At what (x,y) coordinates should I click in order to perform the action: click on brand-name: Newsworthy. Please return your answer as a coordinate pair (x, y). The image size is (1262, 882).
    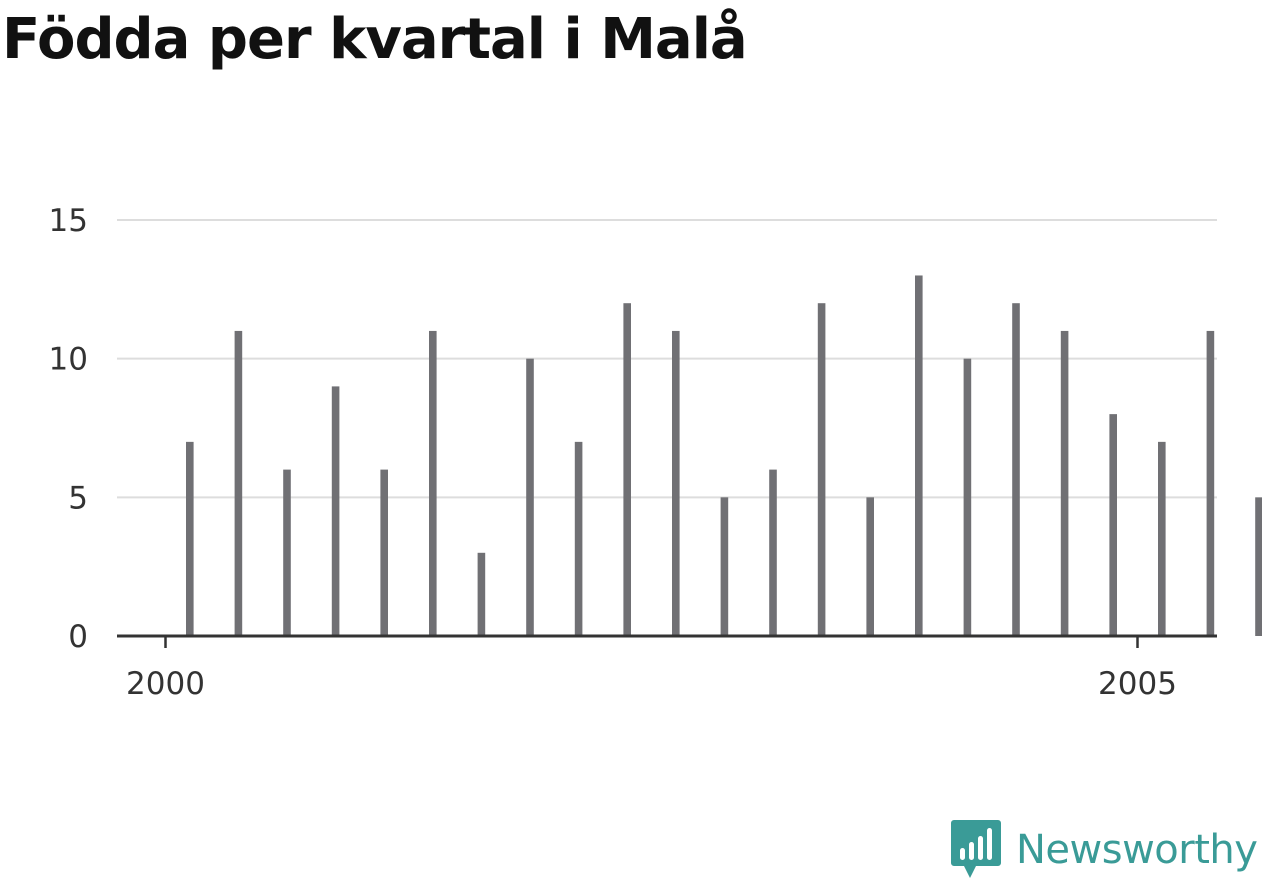
    Looking at the image, I should click on (1137, 850).